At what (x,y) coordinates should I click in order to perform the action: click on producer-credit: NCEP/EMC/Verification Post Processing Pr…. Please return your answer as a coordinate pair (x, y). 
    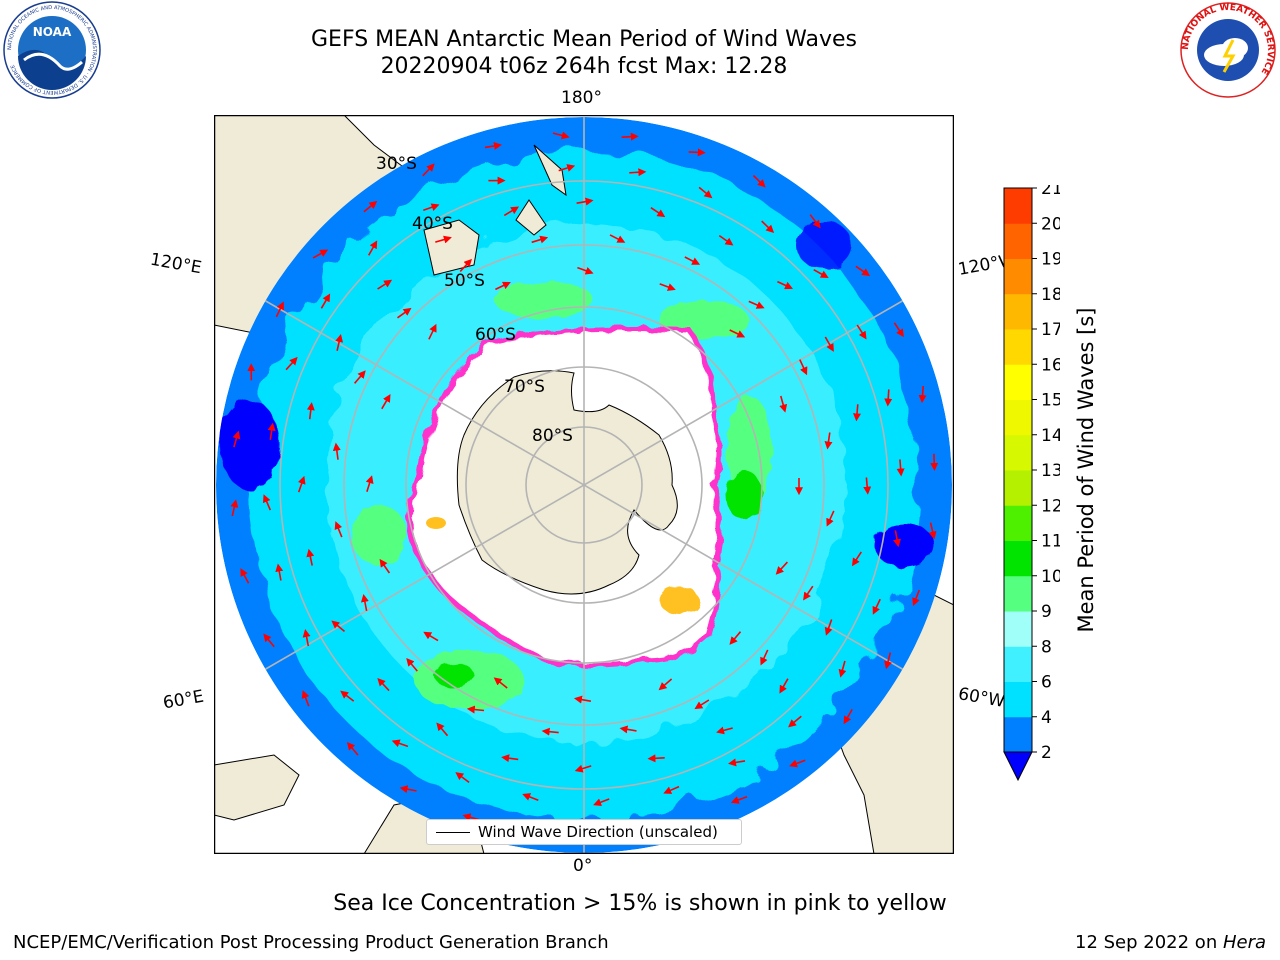
    Looking at the image, I should click on (311, 942).